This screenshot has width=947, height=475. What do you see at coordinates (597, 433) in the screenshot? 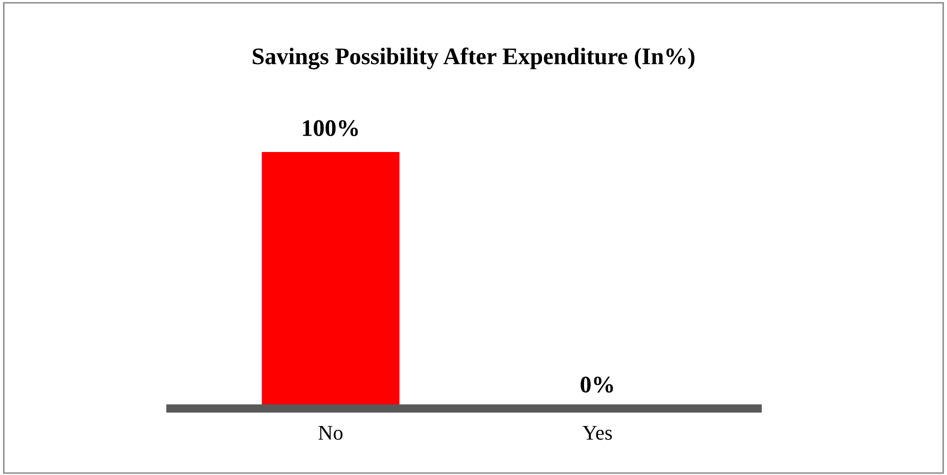
I see `x-tick-label: Yes` at bounding box center [597, 433].